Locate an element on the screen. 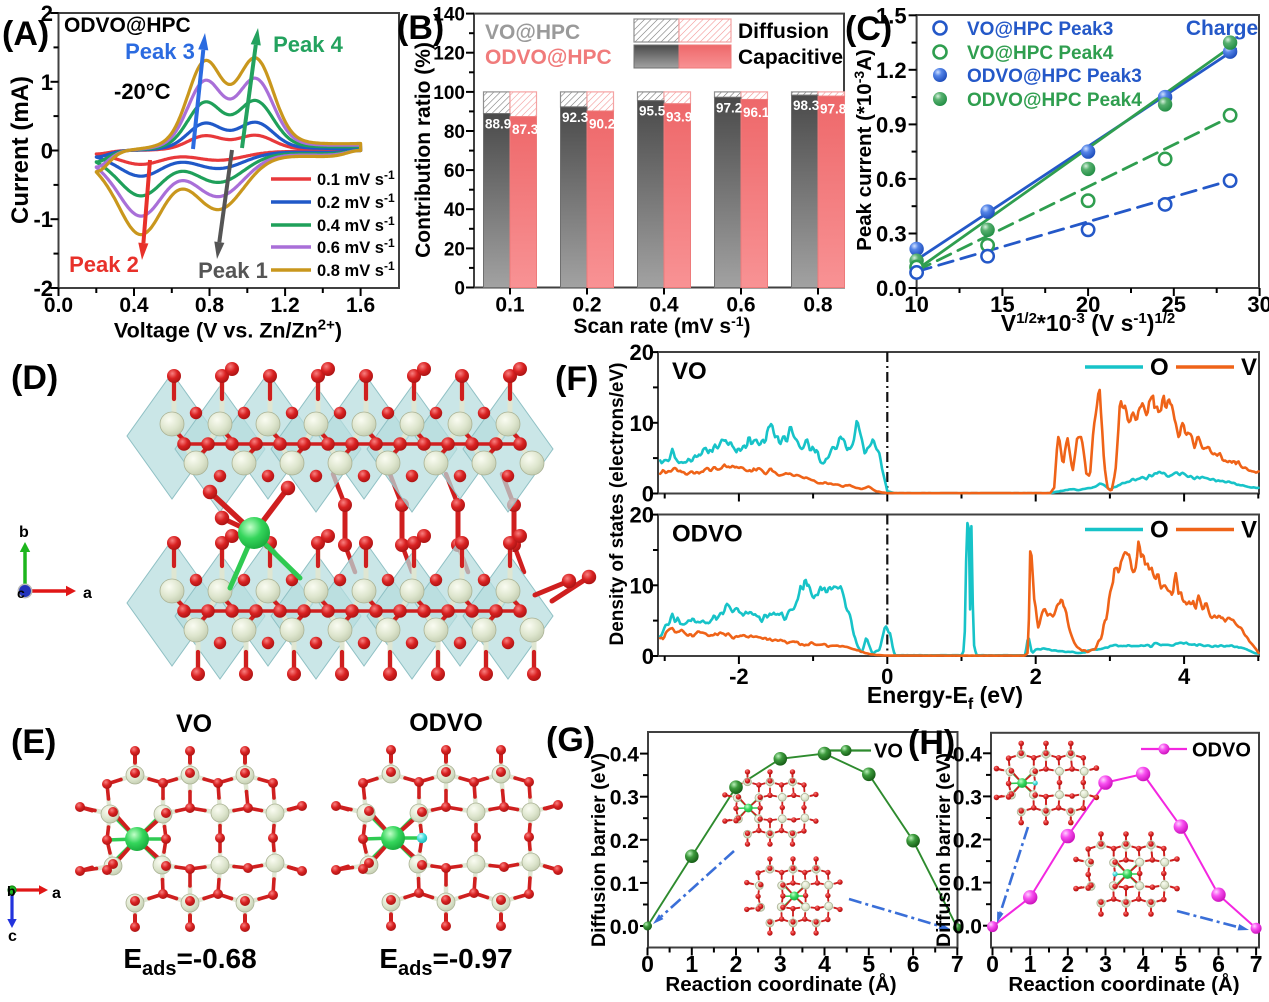 The image size is (1269, 1002). svg-text: 98.3 is located at coordinates (806, 105).